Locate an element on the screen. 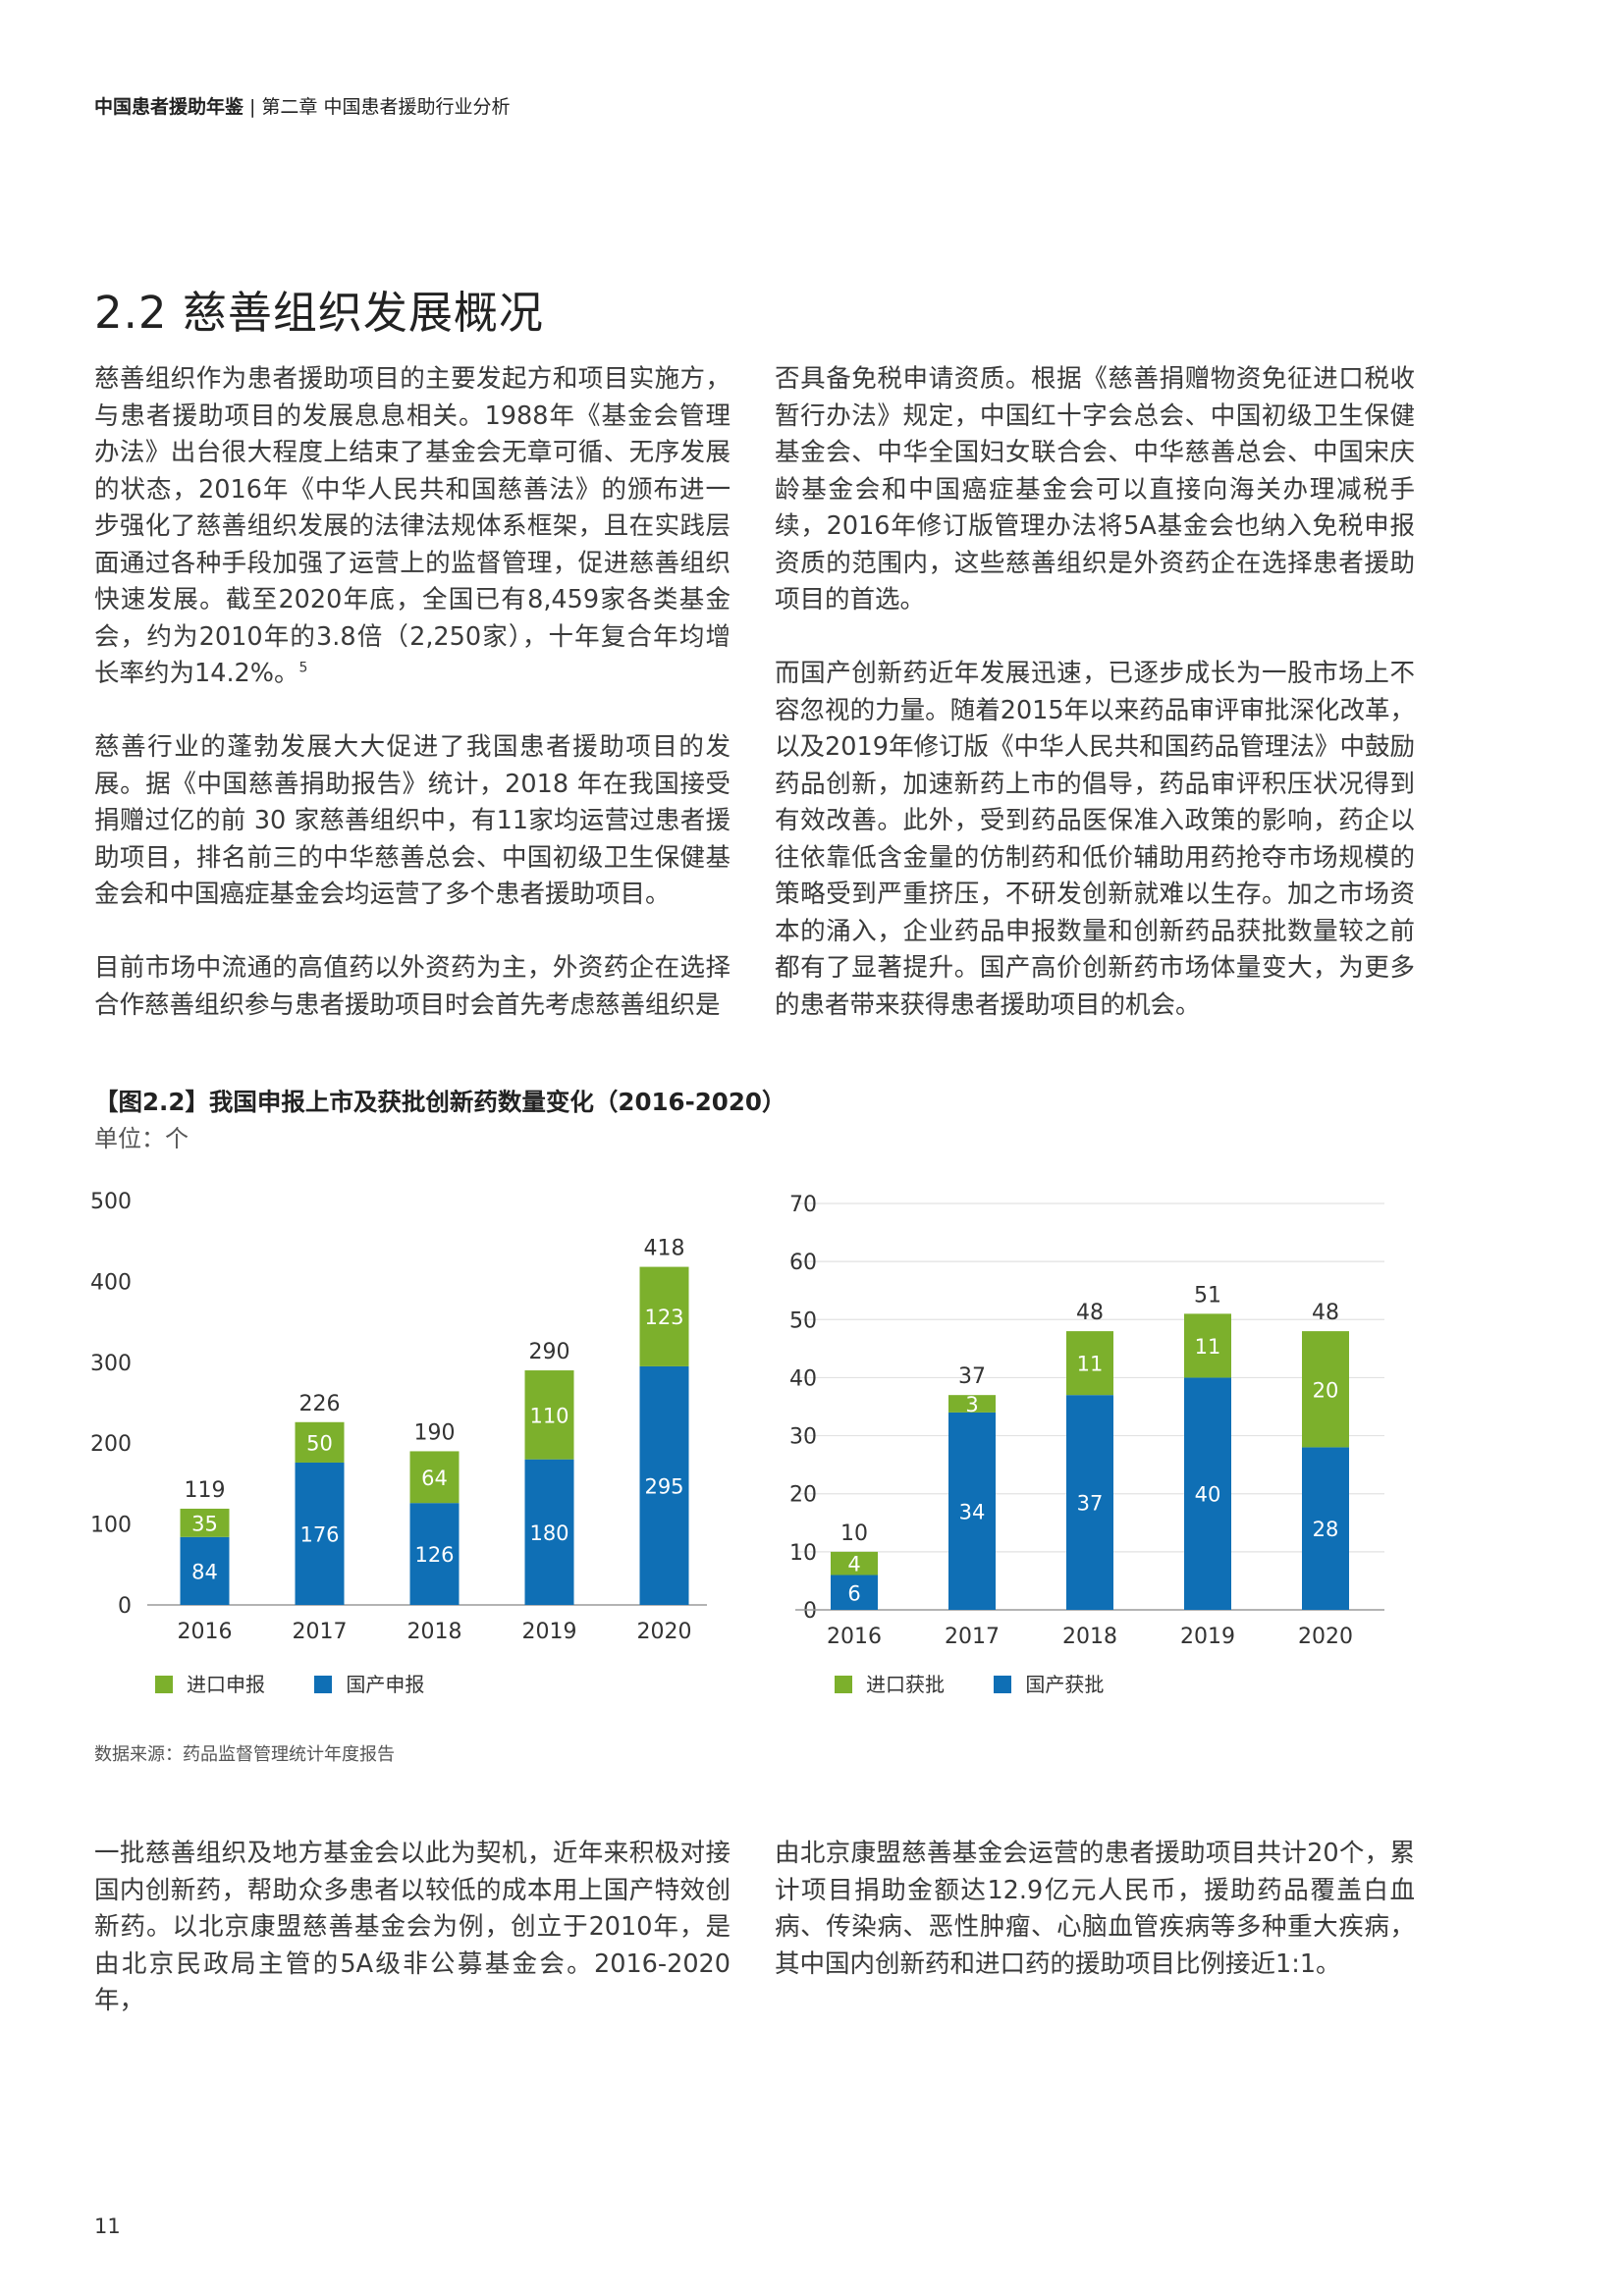  footnote-marker: 5 is located at coordinates (303, 668).